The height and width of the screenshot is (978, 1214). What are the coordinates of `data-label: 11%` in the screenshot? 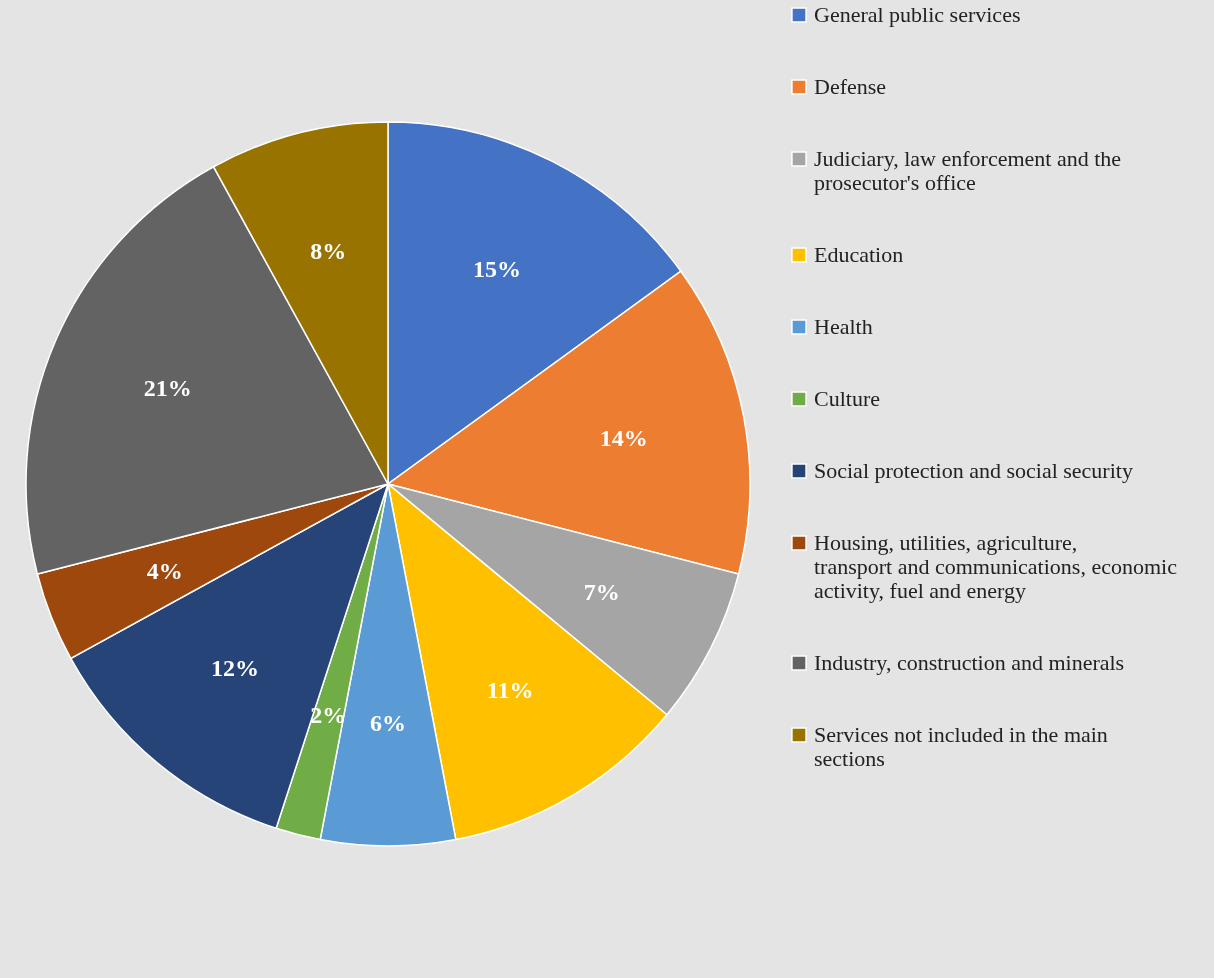 It's located at (510, 689).